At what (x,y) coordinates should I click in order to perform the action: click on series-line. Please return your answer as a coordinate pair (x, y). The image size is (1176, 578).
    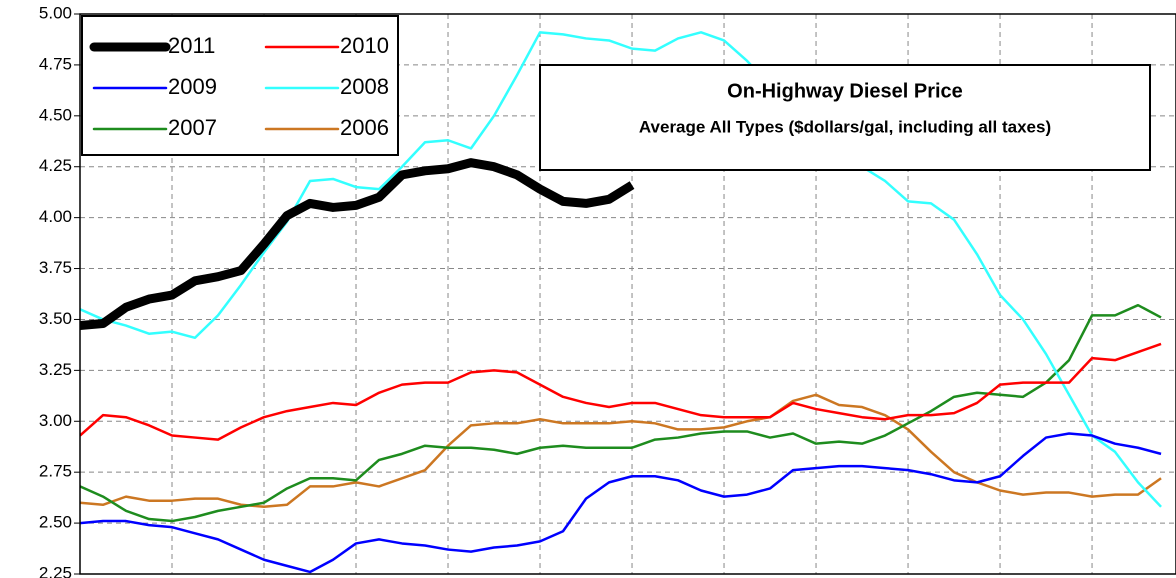
    Looking at the image, I should click on (357, 244).